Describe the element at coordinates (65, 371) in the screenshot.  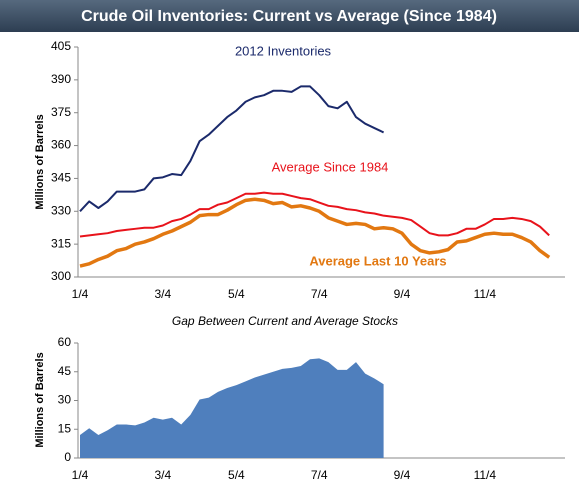
I see `y-tick-label: 45` at that location.